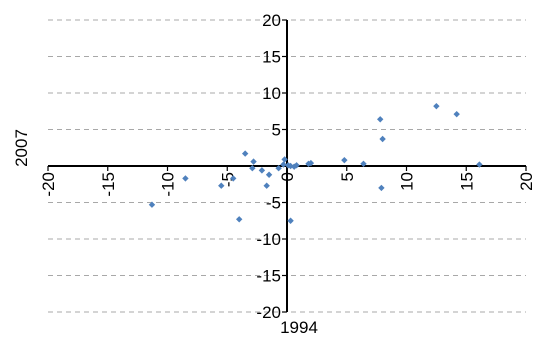 The height and width of the screenshot is (340, 547). I want to click on x-tick-label: 15, so click(466, 181).